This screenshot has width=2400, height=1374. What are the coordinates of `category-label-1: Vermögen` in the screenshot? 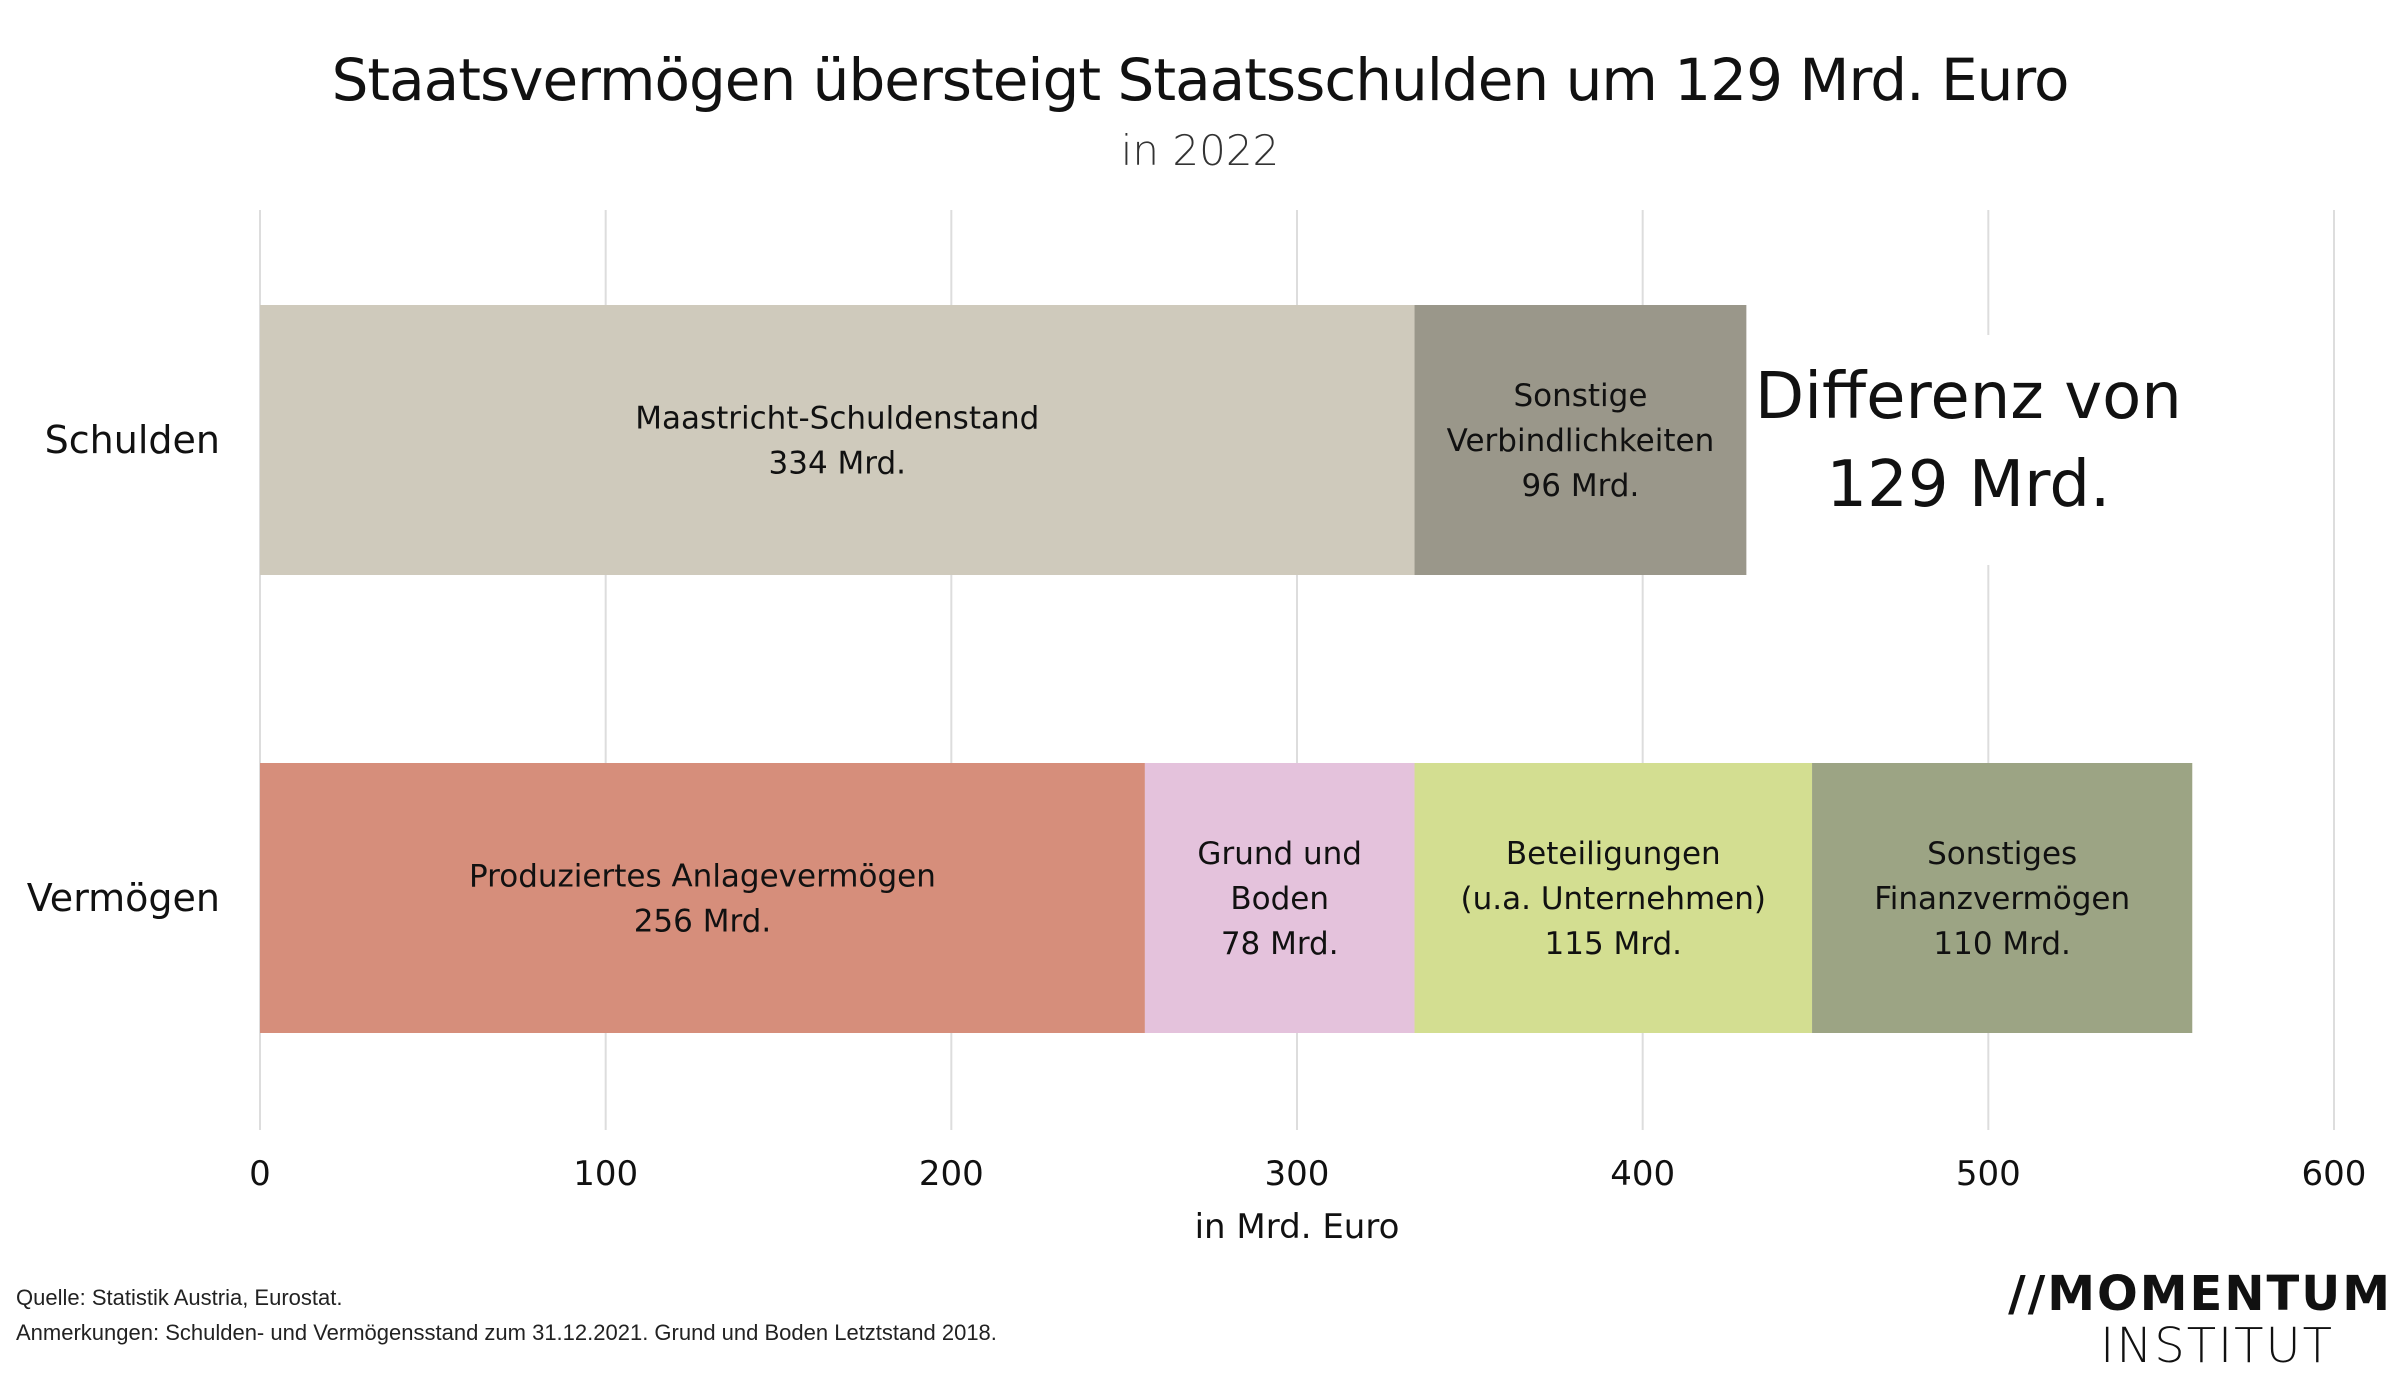 It's located at (123, 898).